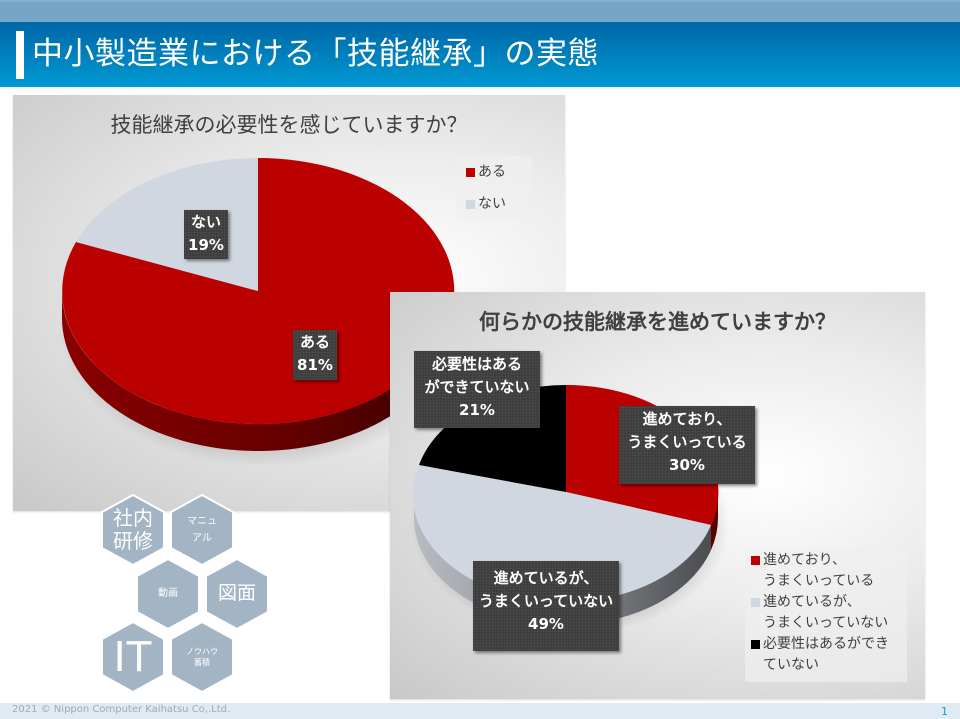 This screenshot has height=719, width=960. I want to click on title-band: 中小製造業における「技能継承」の実態, so click(480, 54).